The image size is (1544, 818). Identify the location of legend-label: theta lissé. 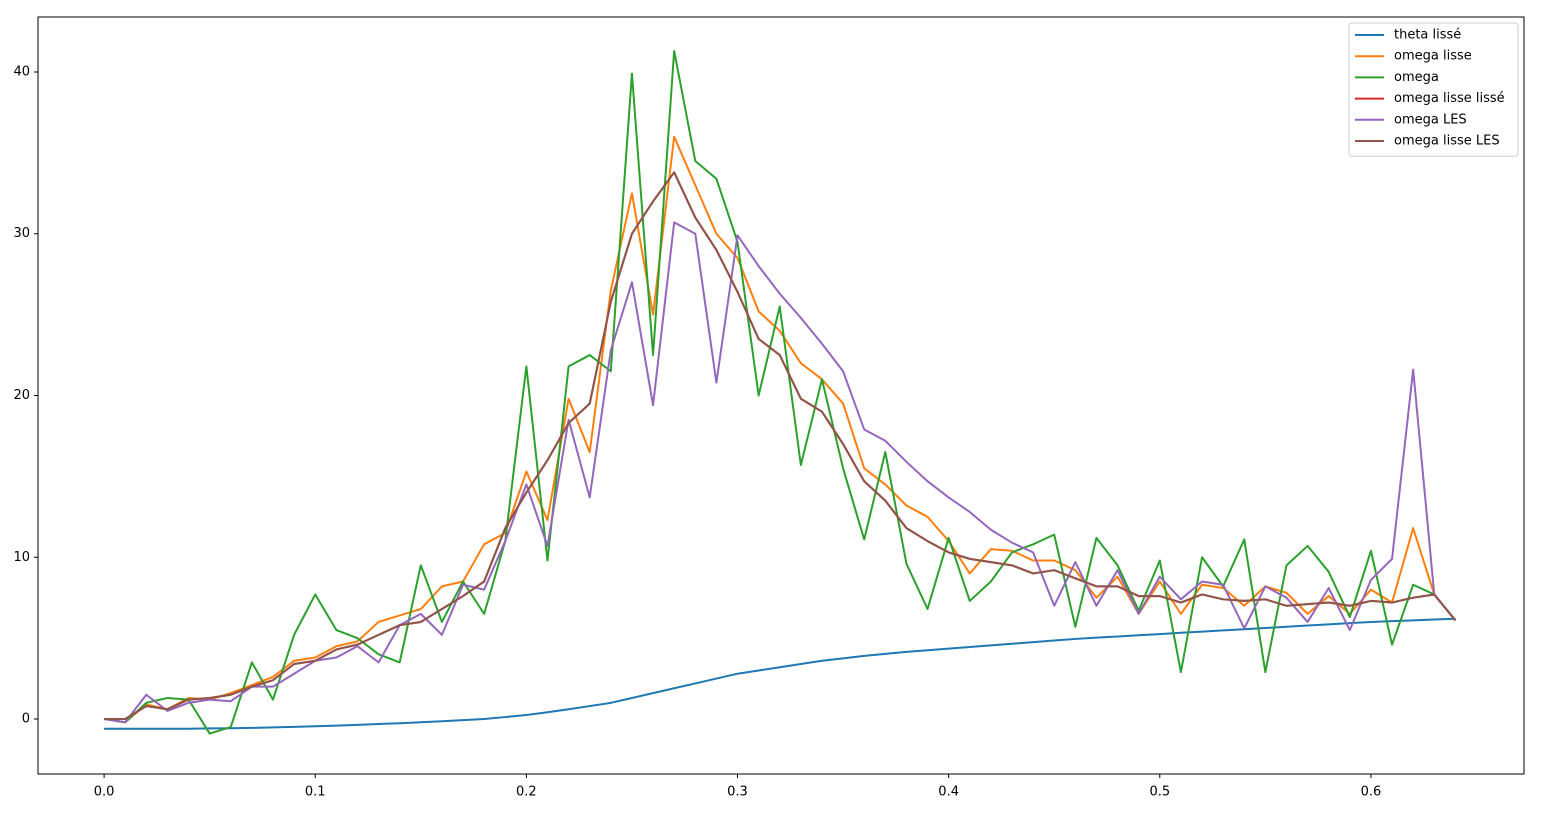
(1427, 35).